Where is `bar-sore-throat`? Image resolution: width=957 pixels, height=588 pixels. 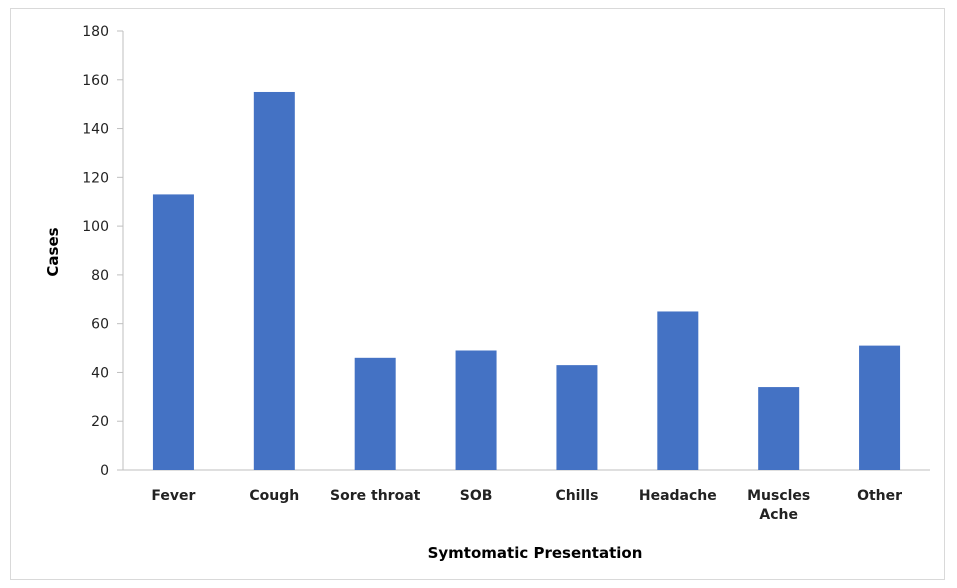 bar-sore-throat is located at coordinates (375, 413).